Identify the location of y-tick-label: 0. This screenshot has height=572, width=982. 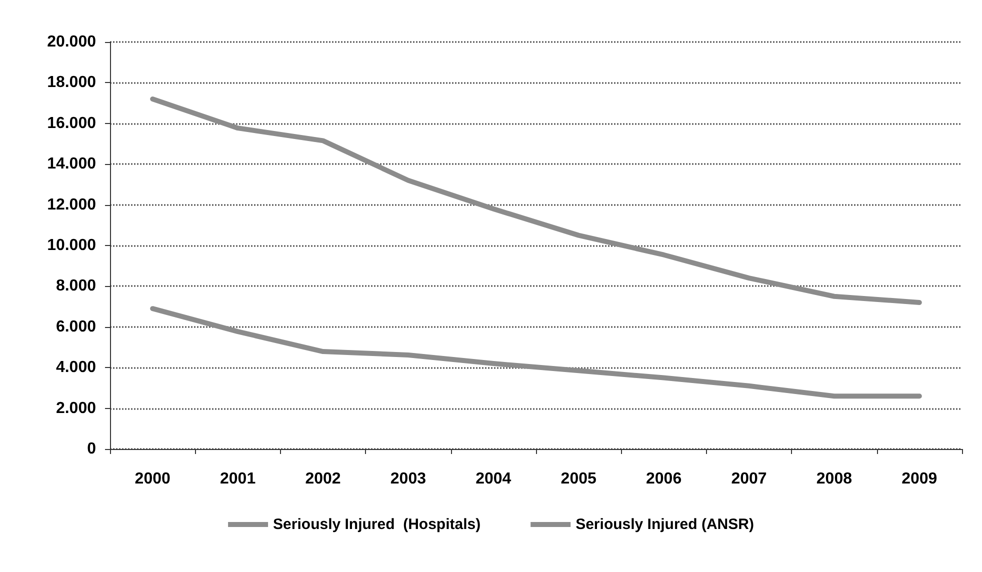
(91, 449).